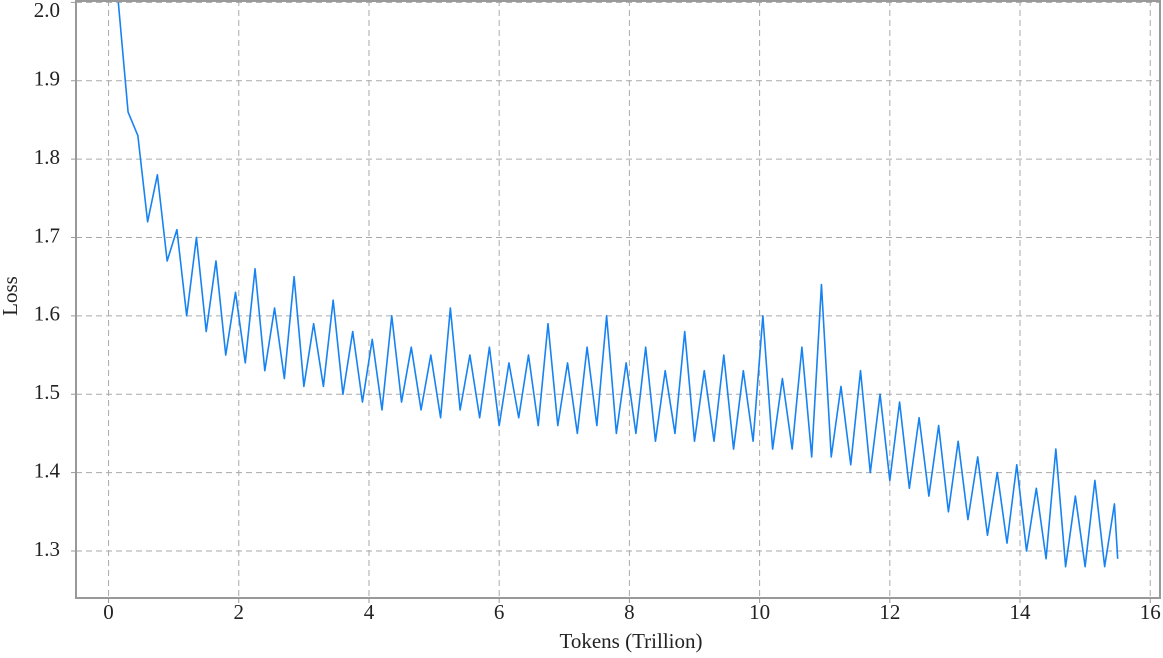 The image size is (1163, 658). I want to click on x-tick-label: 14, so click(1021, 612).